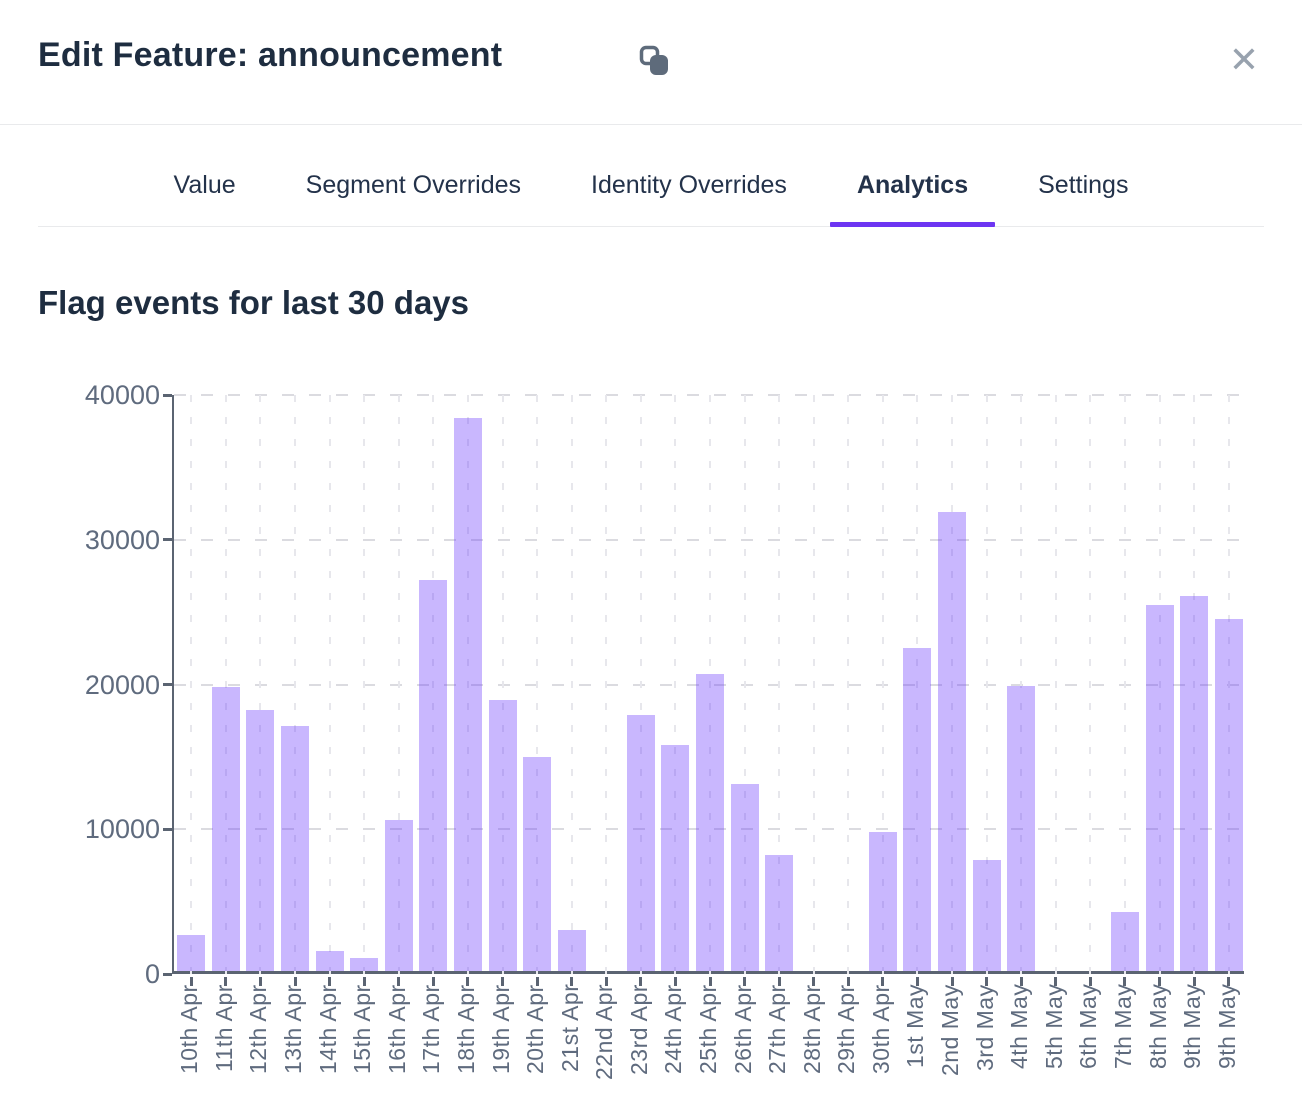  Describe the element at coordinates (984, 1027) in the screenshot. I see `x-axis-label: 3rd May` at that location.